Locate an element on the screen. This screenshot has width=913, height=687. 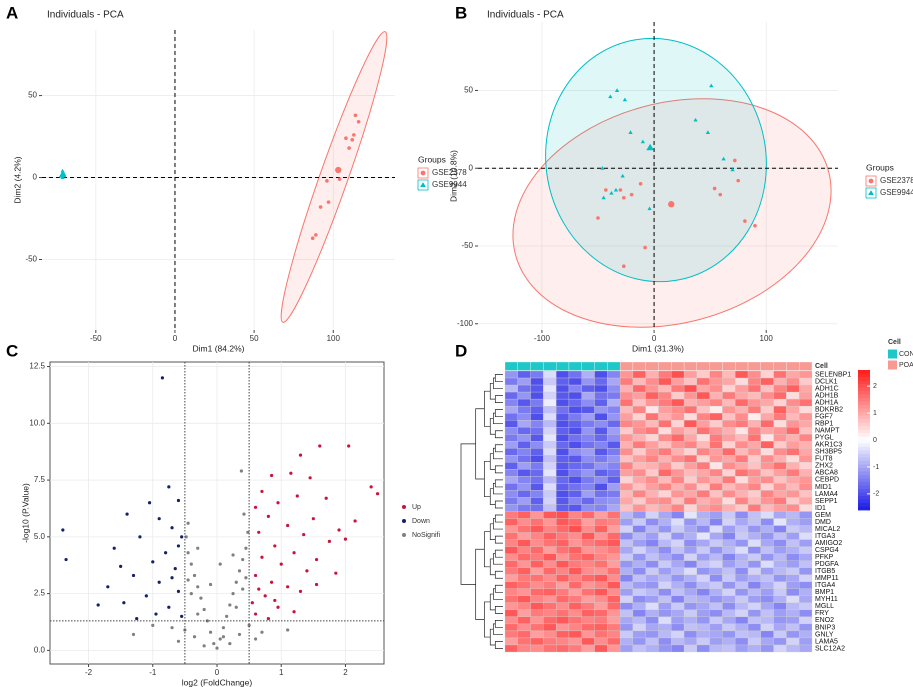
row-label: CEBPD is located at coordinates (827, 480).